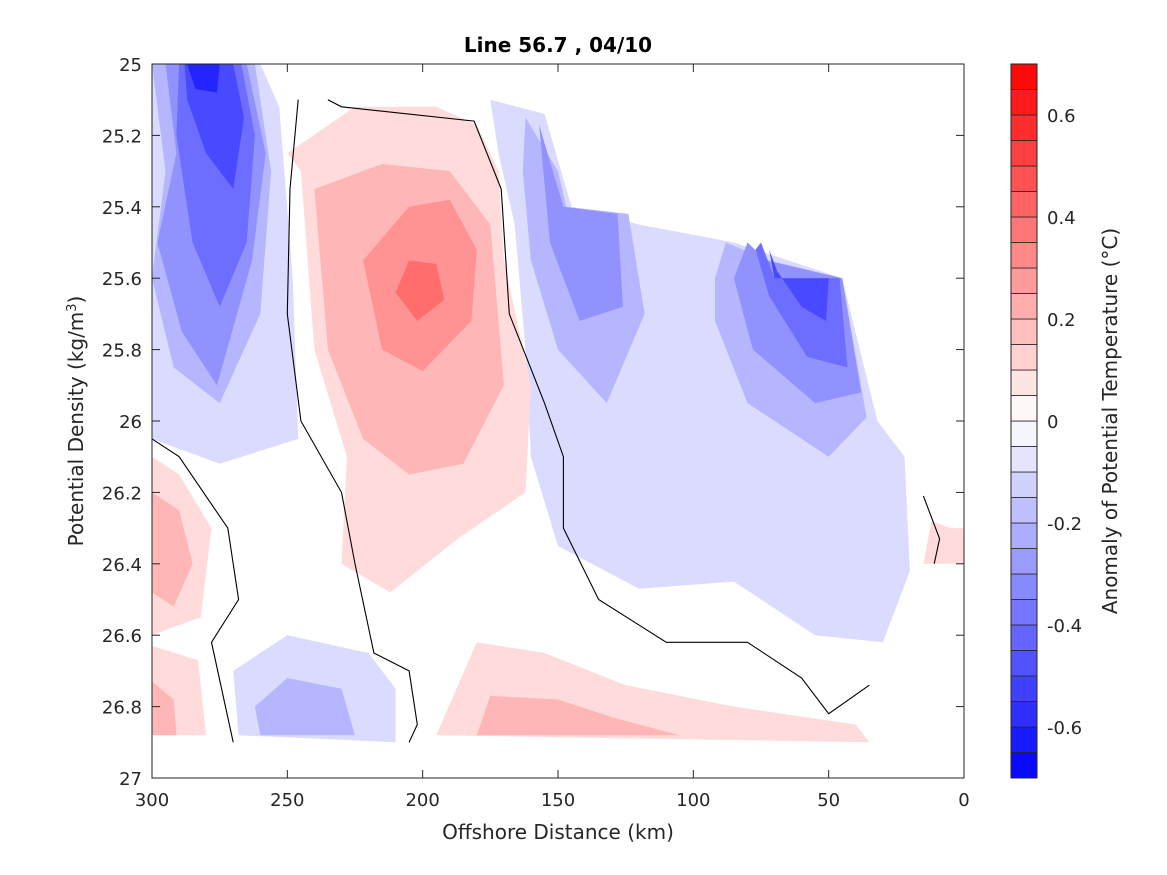 The width and height of the screenshot is (1167, 875). I want to click on colorbar-tick-label: 0.4, so click(1061, 218).